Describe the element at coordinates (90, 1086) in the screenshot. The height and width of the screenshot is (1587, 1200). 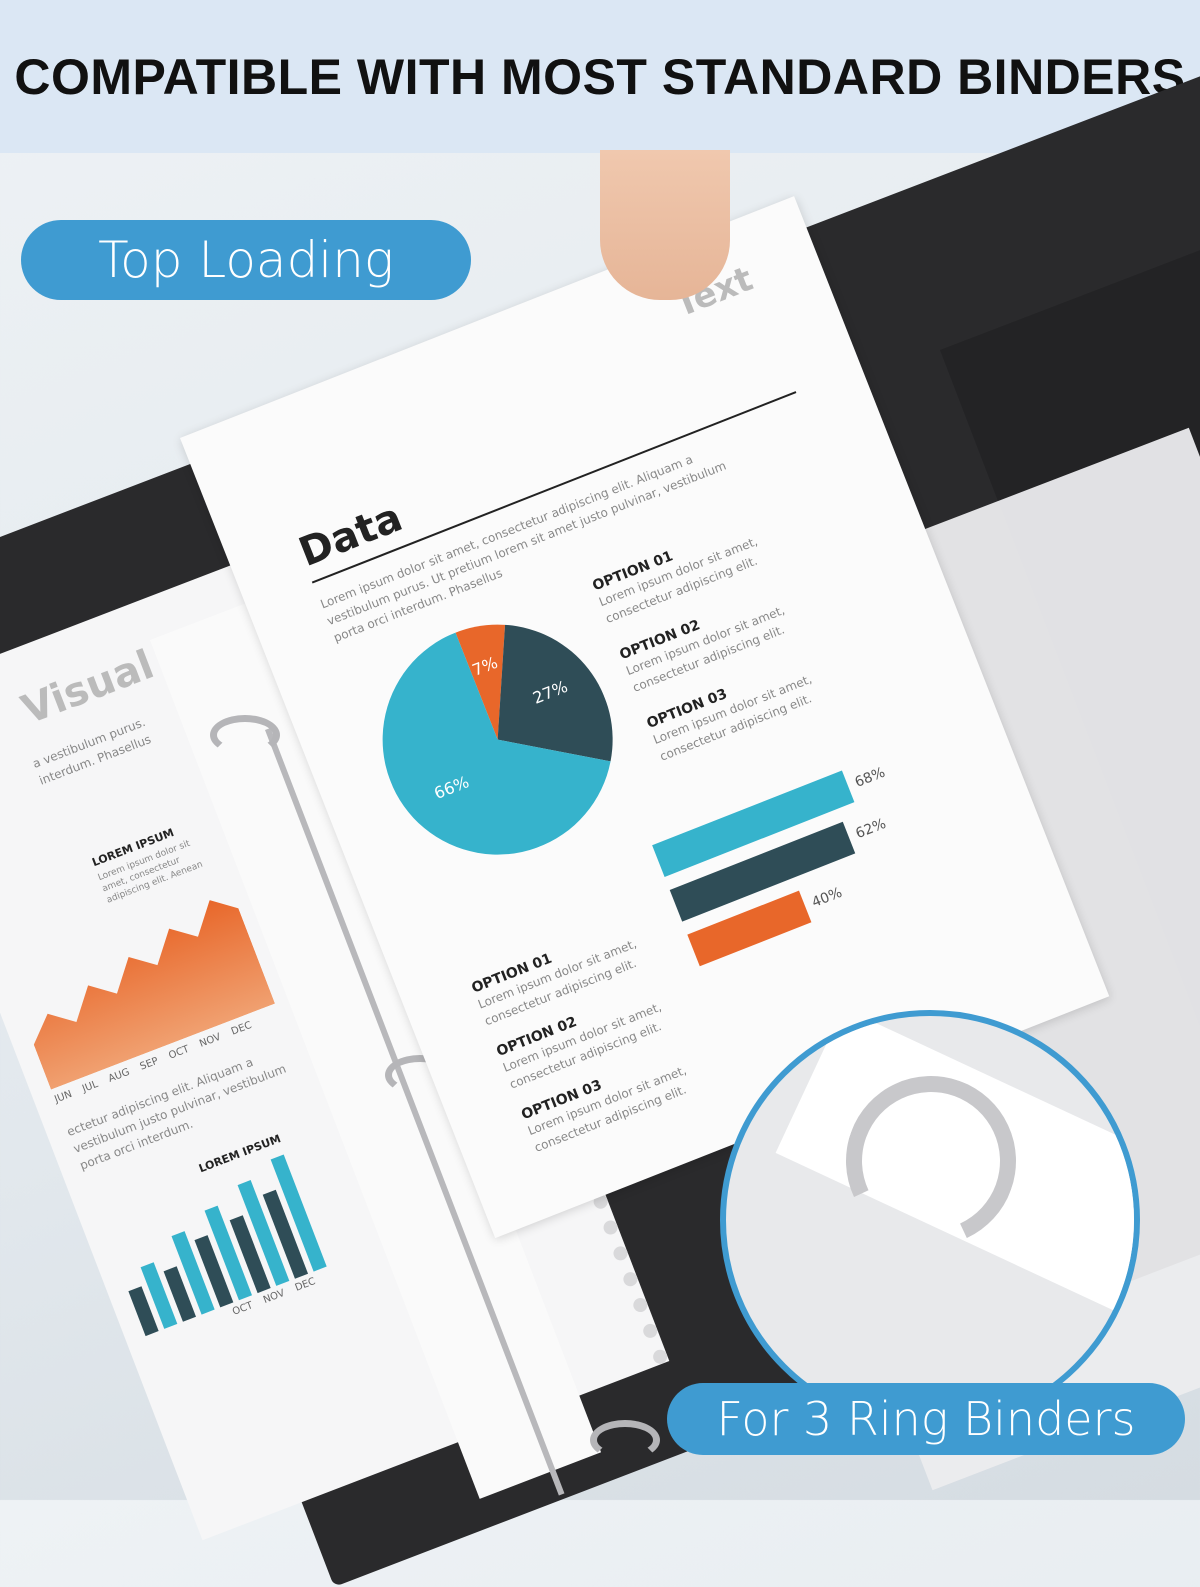
I see `month-label: JUL` at that location.